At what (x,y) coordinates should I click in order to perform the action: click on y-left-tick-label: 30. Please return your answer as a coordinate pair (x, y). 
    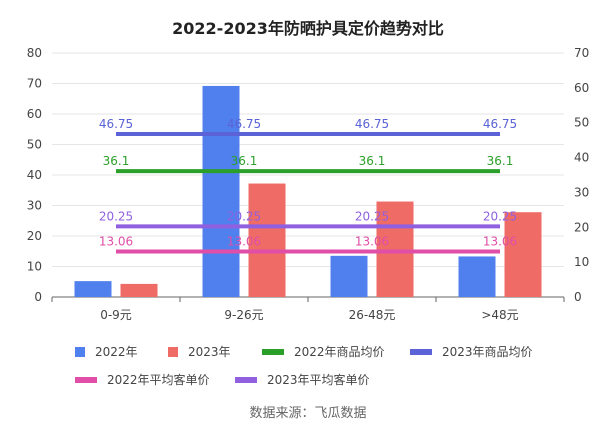
    Looking at the image, I should click on (34, 206).